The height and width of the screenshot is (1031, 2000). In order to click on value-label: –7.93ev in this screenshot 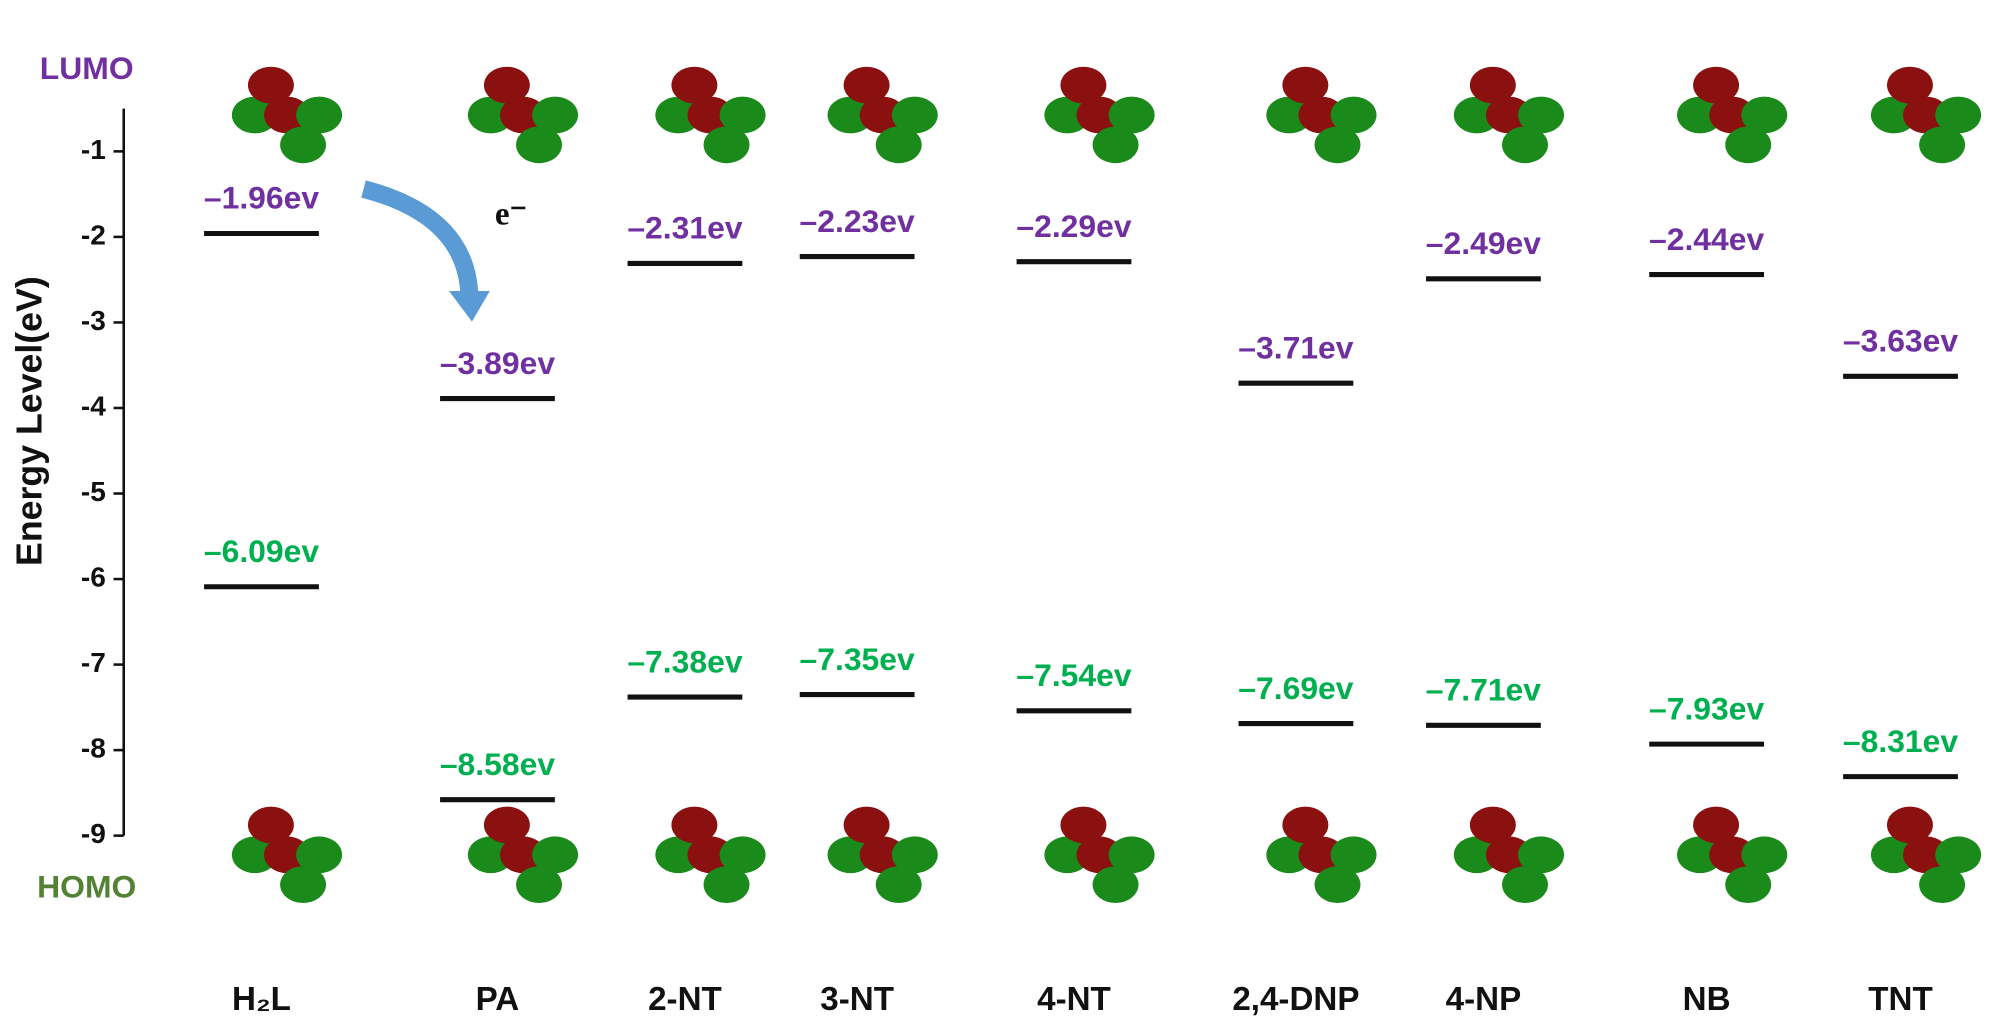, I will do `click(1706, 708)`.